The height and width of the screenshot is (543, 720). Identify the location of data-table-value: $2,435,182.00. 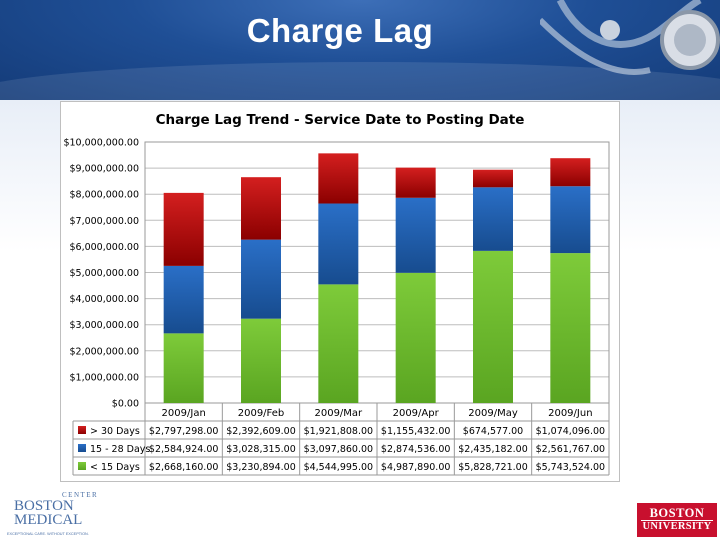
(493, 449).